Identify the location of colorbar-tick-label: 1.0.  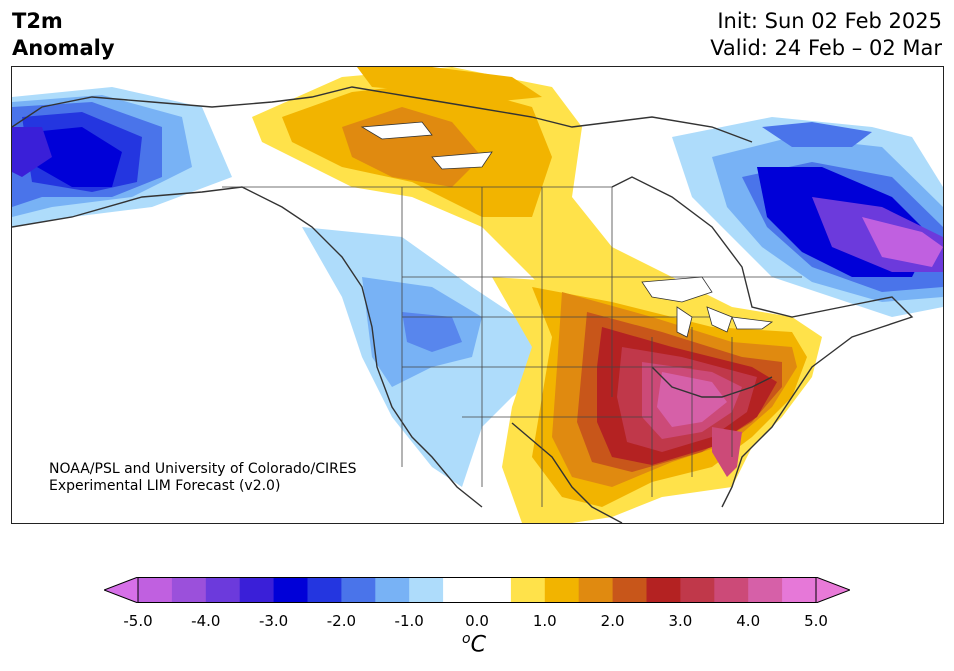
(544, 621).